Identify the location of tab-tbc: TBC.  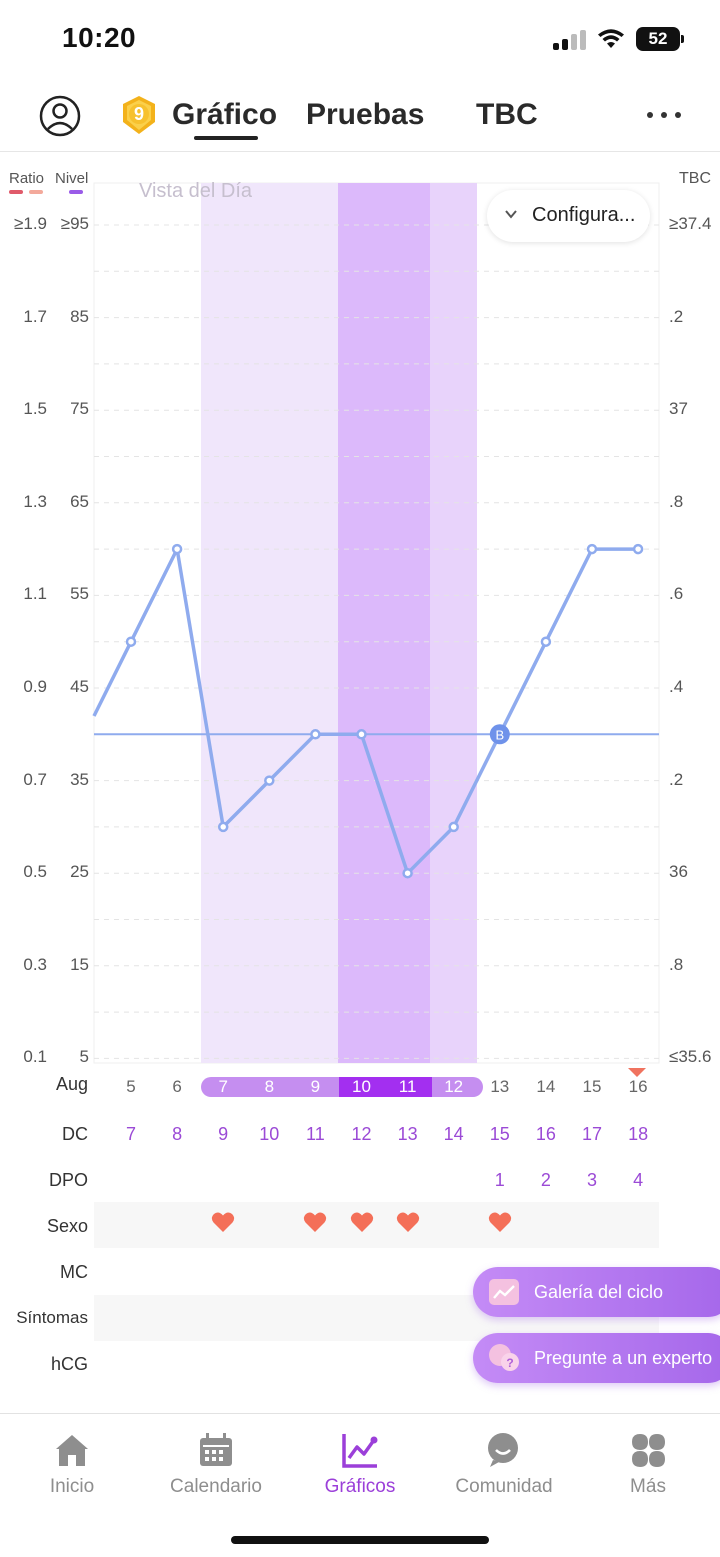
(507, 114).